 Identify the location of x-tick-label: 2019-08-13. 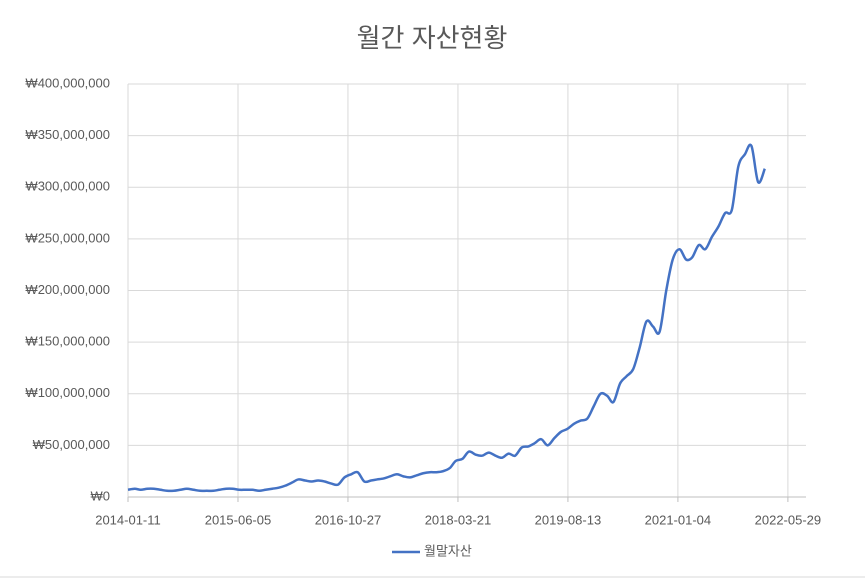
(568, 519).